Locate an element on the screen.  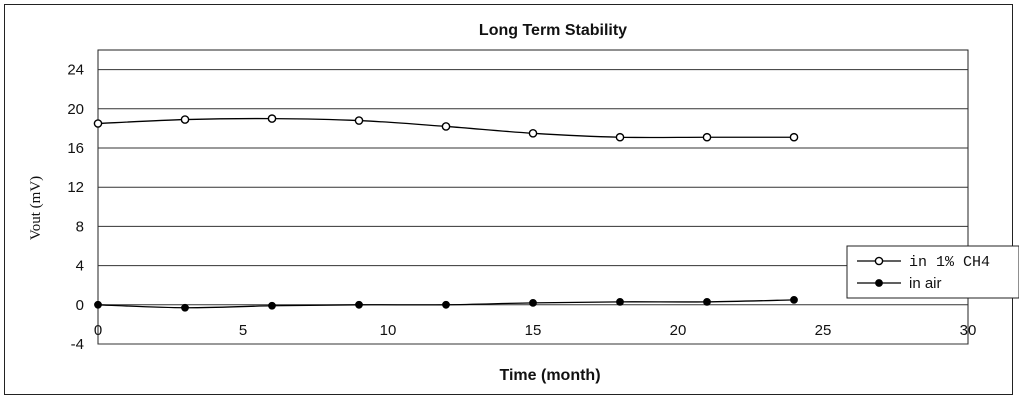
y-tick-label: 12 is located at coordinates (75, 187).